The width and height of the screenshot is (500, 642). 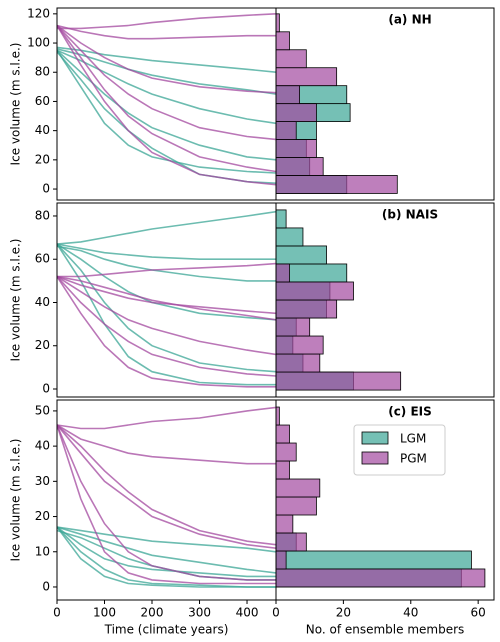 What do you see at coordinates (413, 459) in the screenshot?
I see `legend-label: PGM` at bounding box center [413, 459].